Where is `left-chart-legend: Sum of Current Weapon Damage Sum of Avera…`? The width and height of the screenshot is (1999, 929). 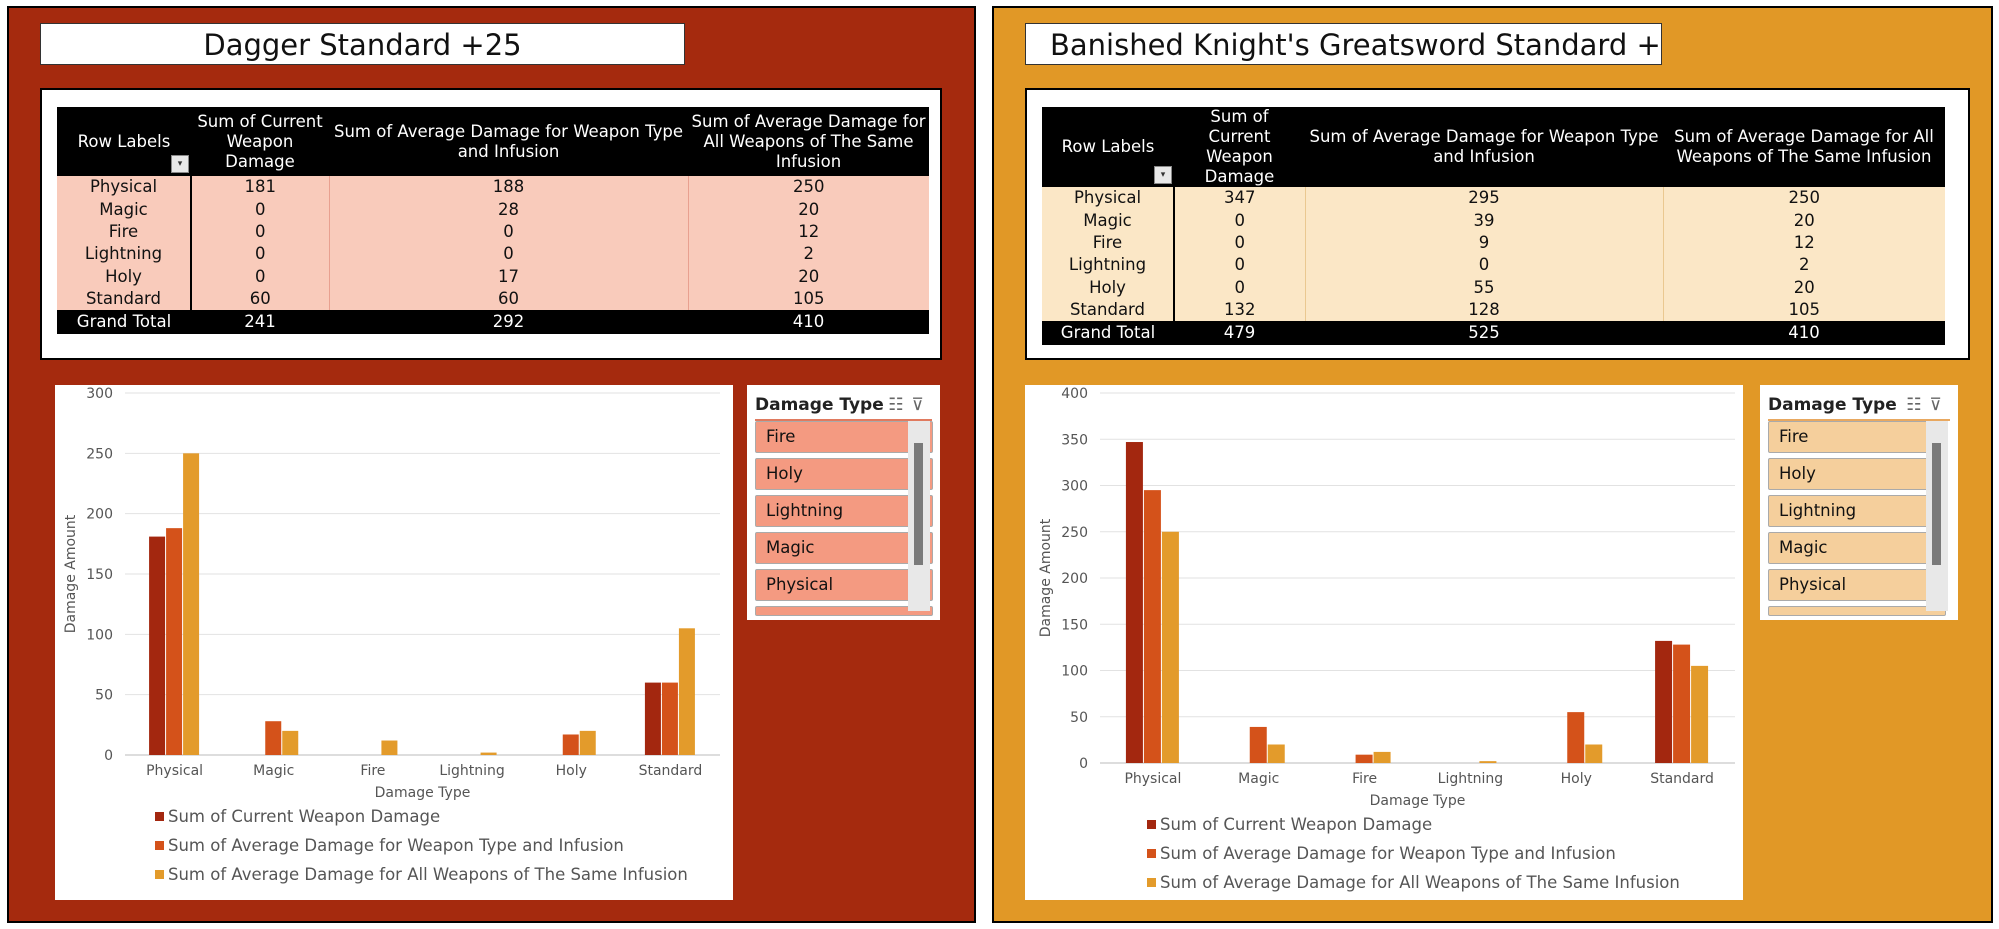 left-chart-legend: Sum of Current Weapon Damage Sum of Avera… is located at coordinates (421, 845).